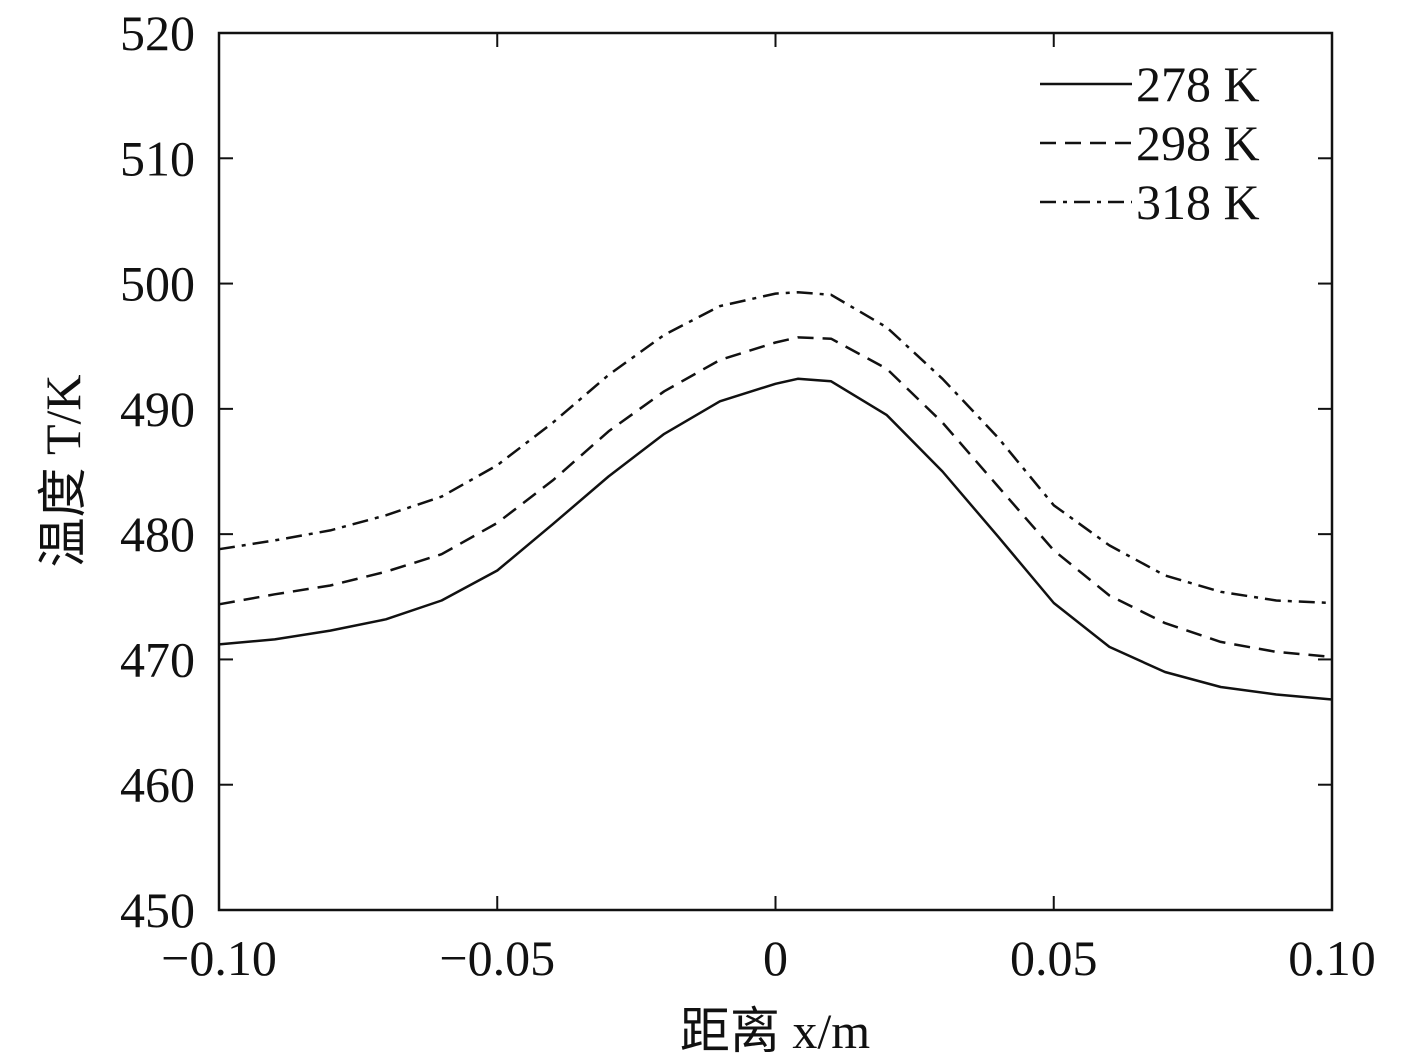 Image resolution: width=1417 pixels, height=1063 pixels. Describe the element at coordinates (1198, 143) in the screenshot. I see `legend-label: 298 K` at that location.